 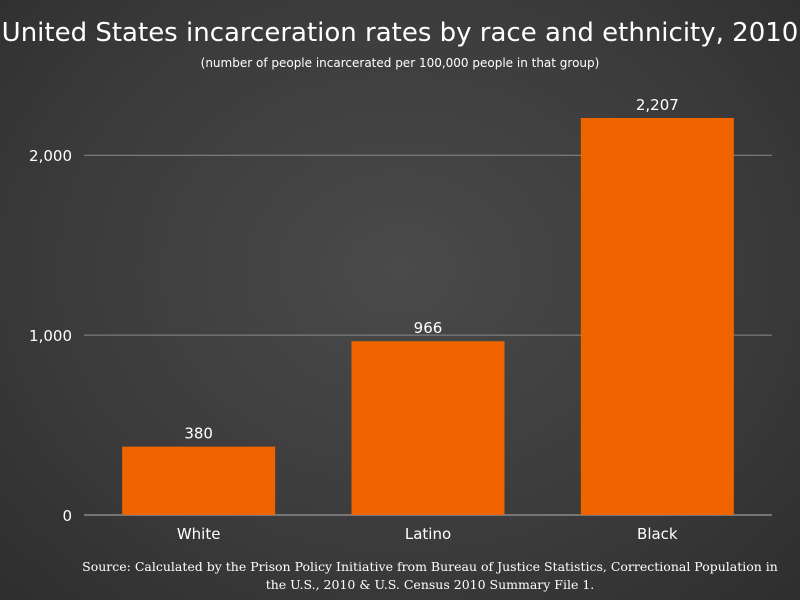 What do you see at coordinates (657, 534) in the screenshot?
I see `x-tick-label-black: Black` at bounding box center [657, 534].